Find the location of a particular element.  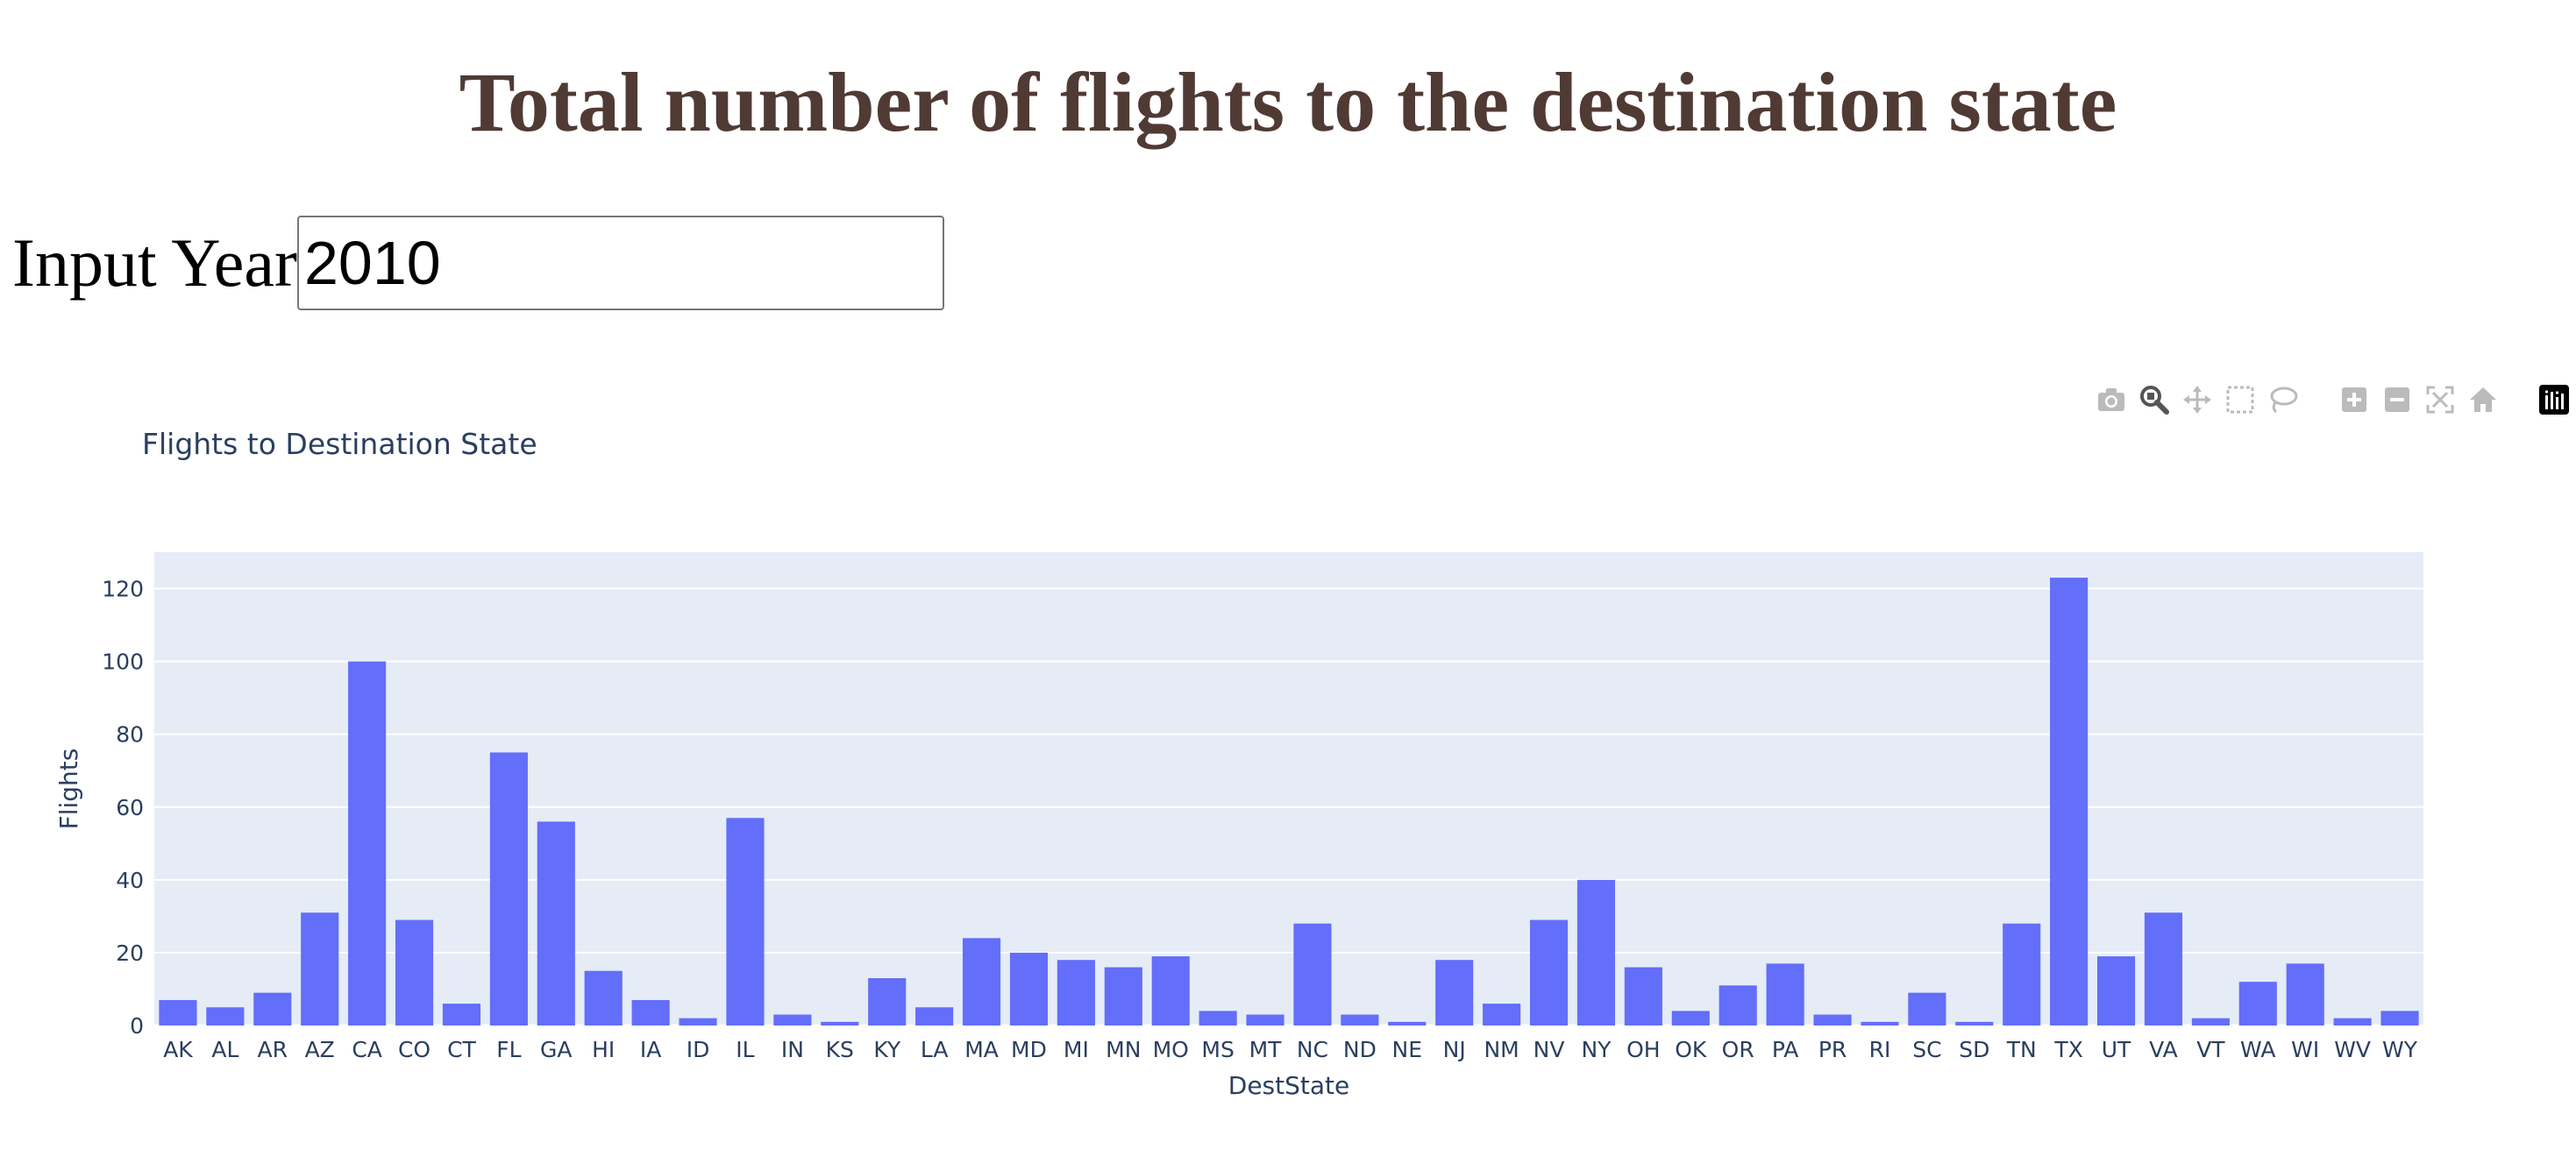

bar-md is located at coordinates (1029, 989).